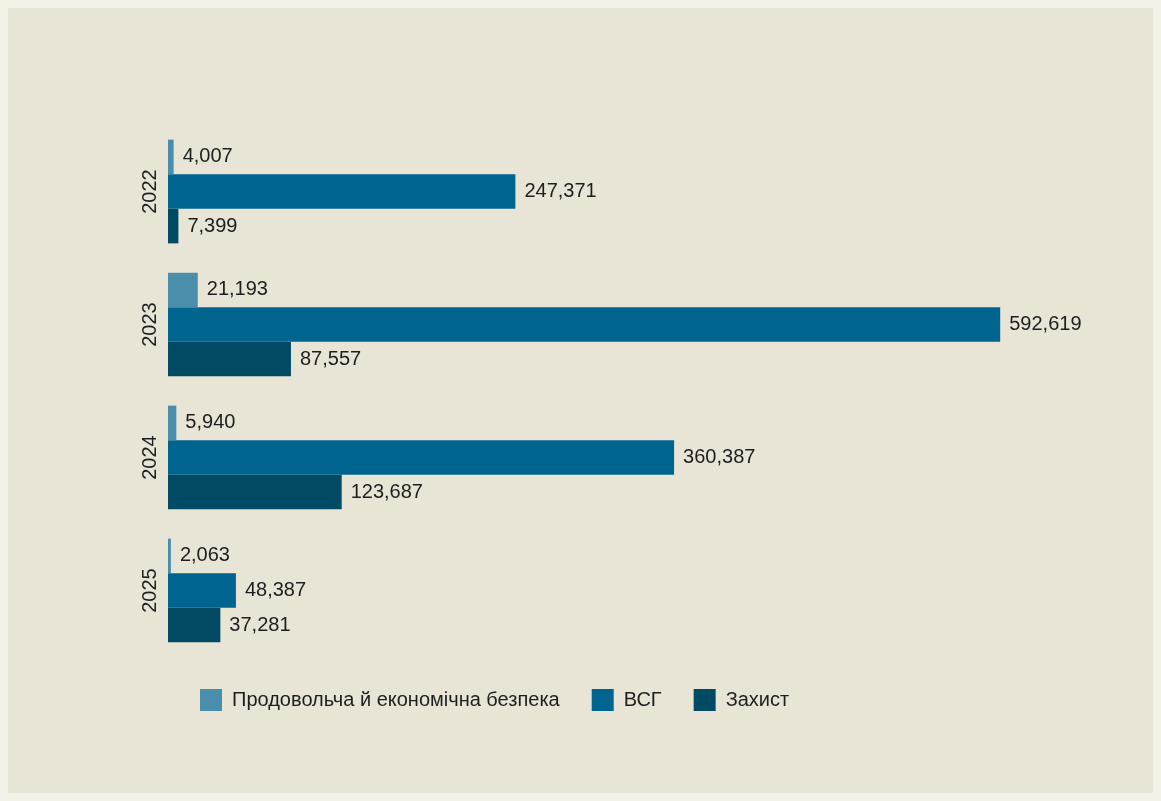 The height and width of the screenshot is (801, 1161). I want to click on legend-label: Захист, so click(757, 698).